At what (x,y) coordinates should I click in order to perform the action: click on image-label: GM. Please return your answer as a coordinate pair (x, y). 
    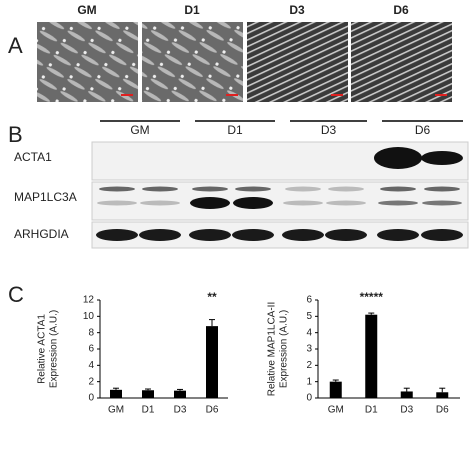
    Looking at the image, I should click on (86, 10).